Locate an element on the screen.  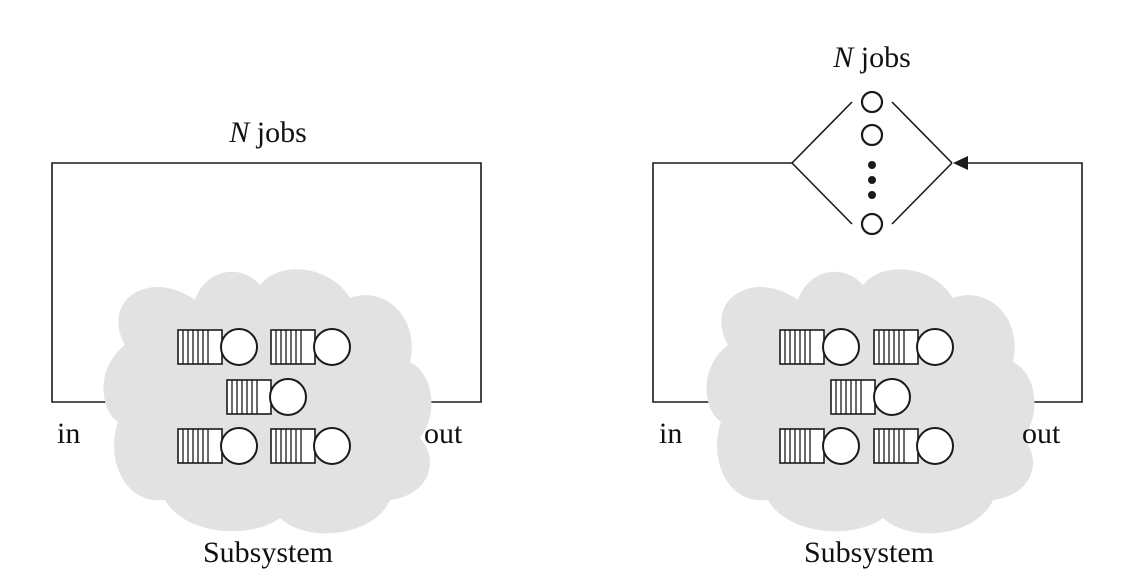
right-return-path is located at coordinates (1025, 282).